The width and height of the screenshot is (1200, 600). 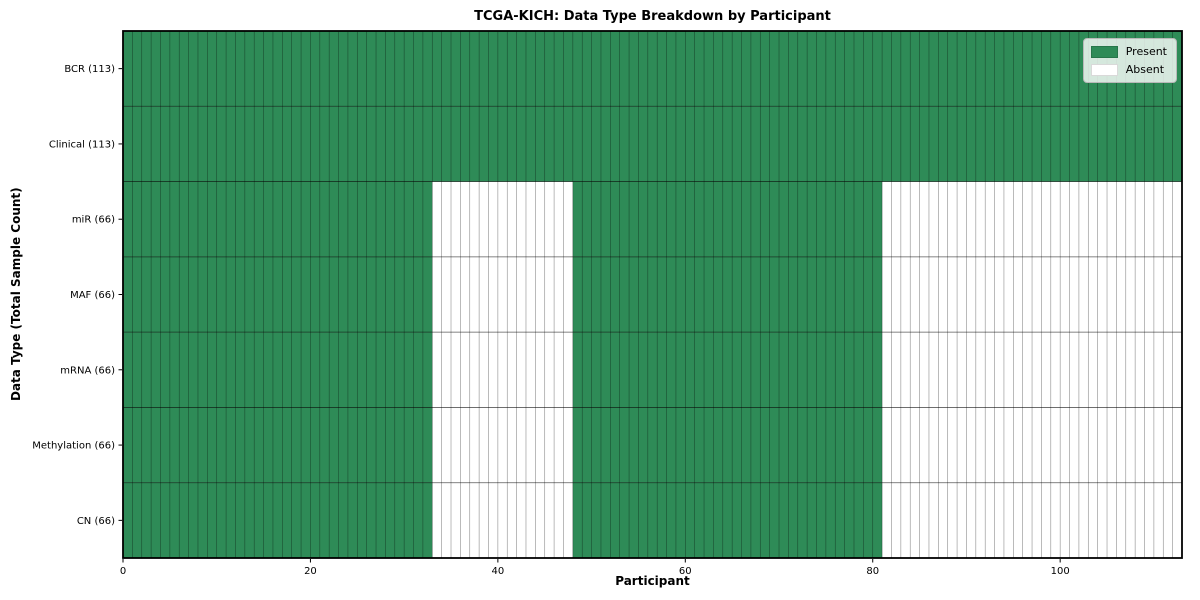 I want to click on legend-item-absent: Absent, so click(x=1128, y=69).